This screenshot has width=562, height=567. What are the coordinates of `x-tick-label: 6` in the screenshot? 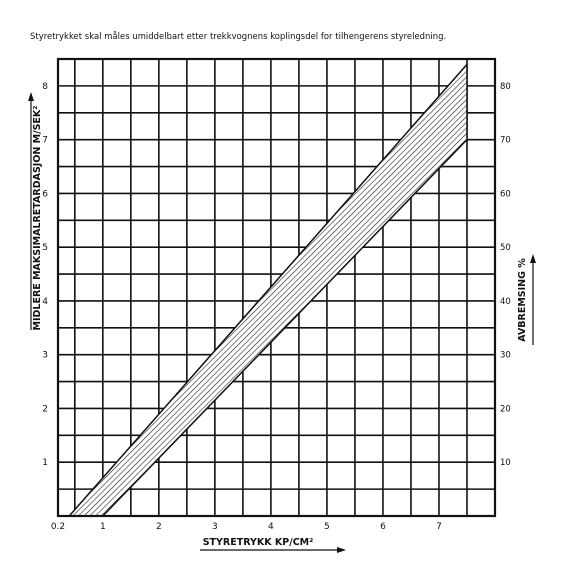 It's located at (383, 527).